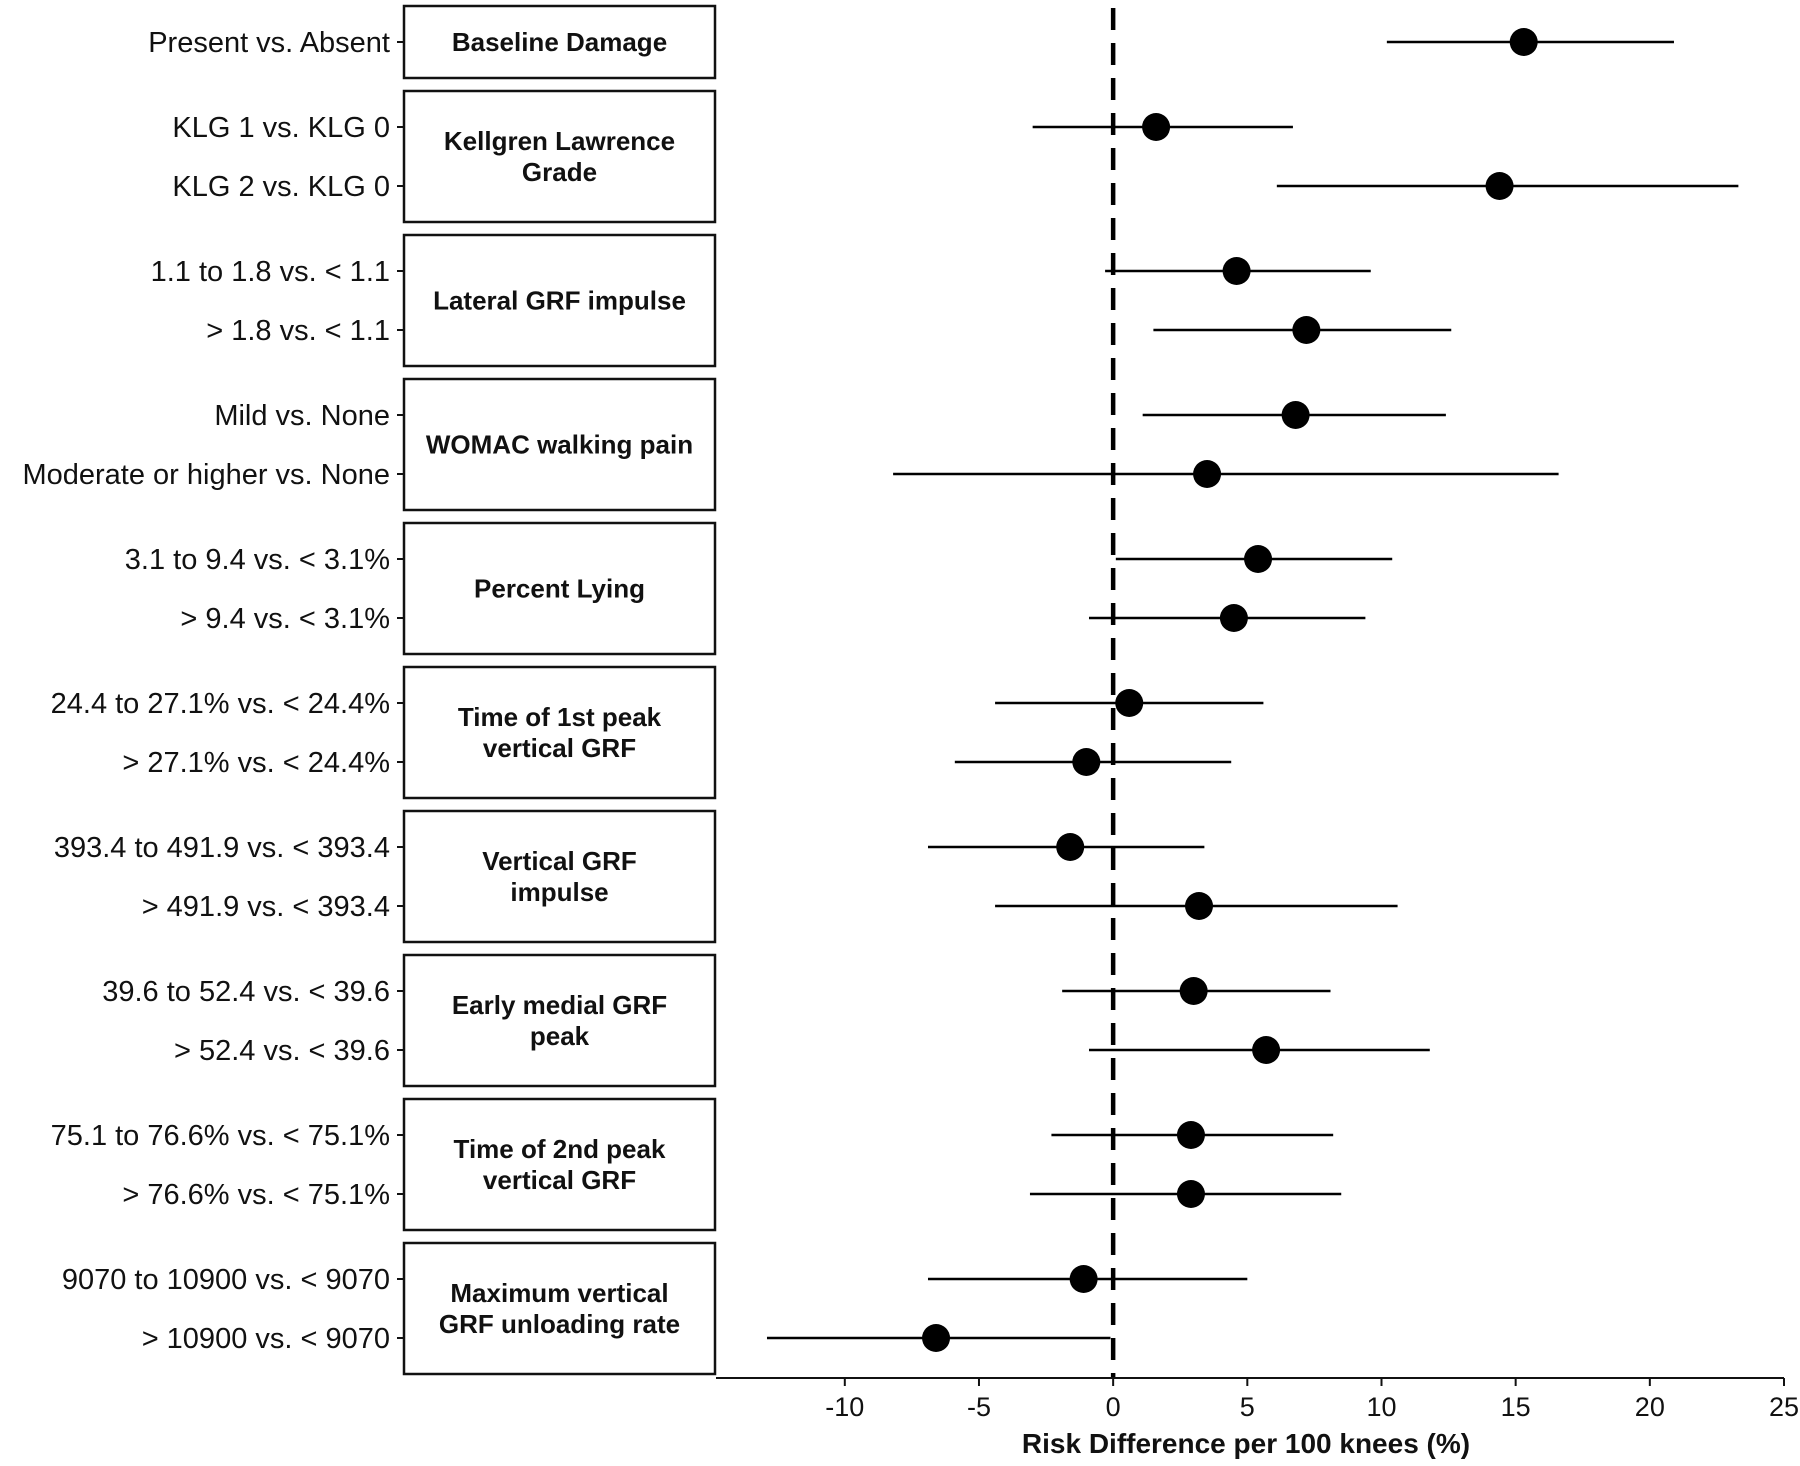  I want to click on x-tick-label: -10, so click(844, 1407).